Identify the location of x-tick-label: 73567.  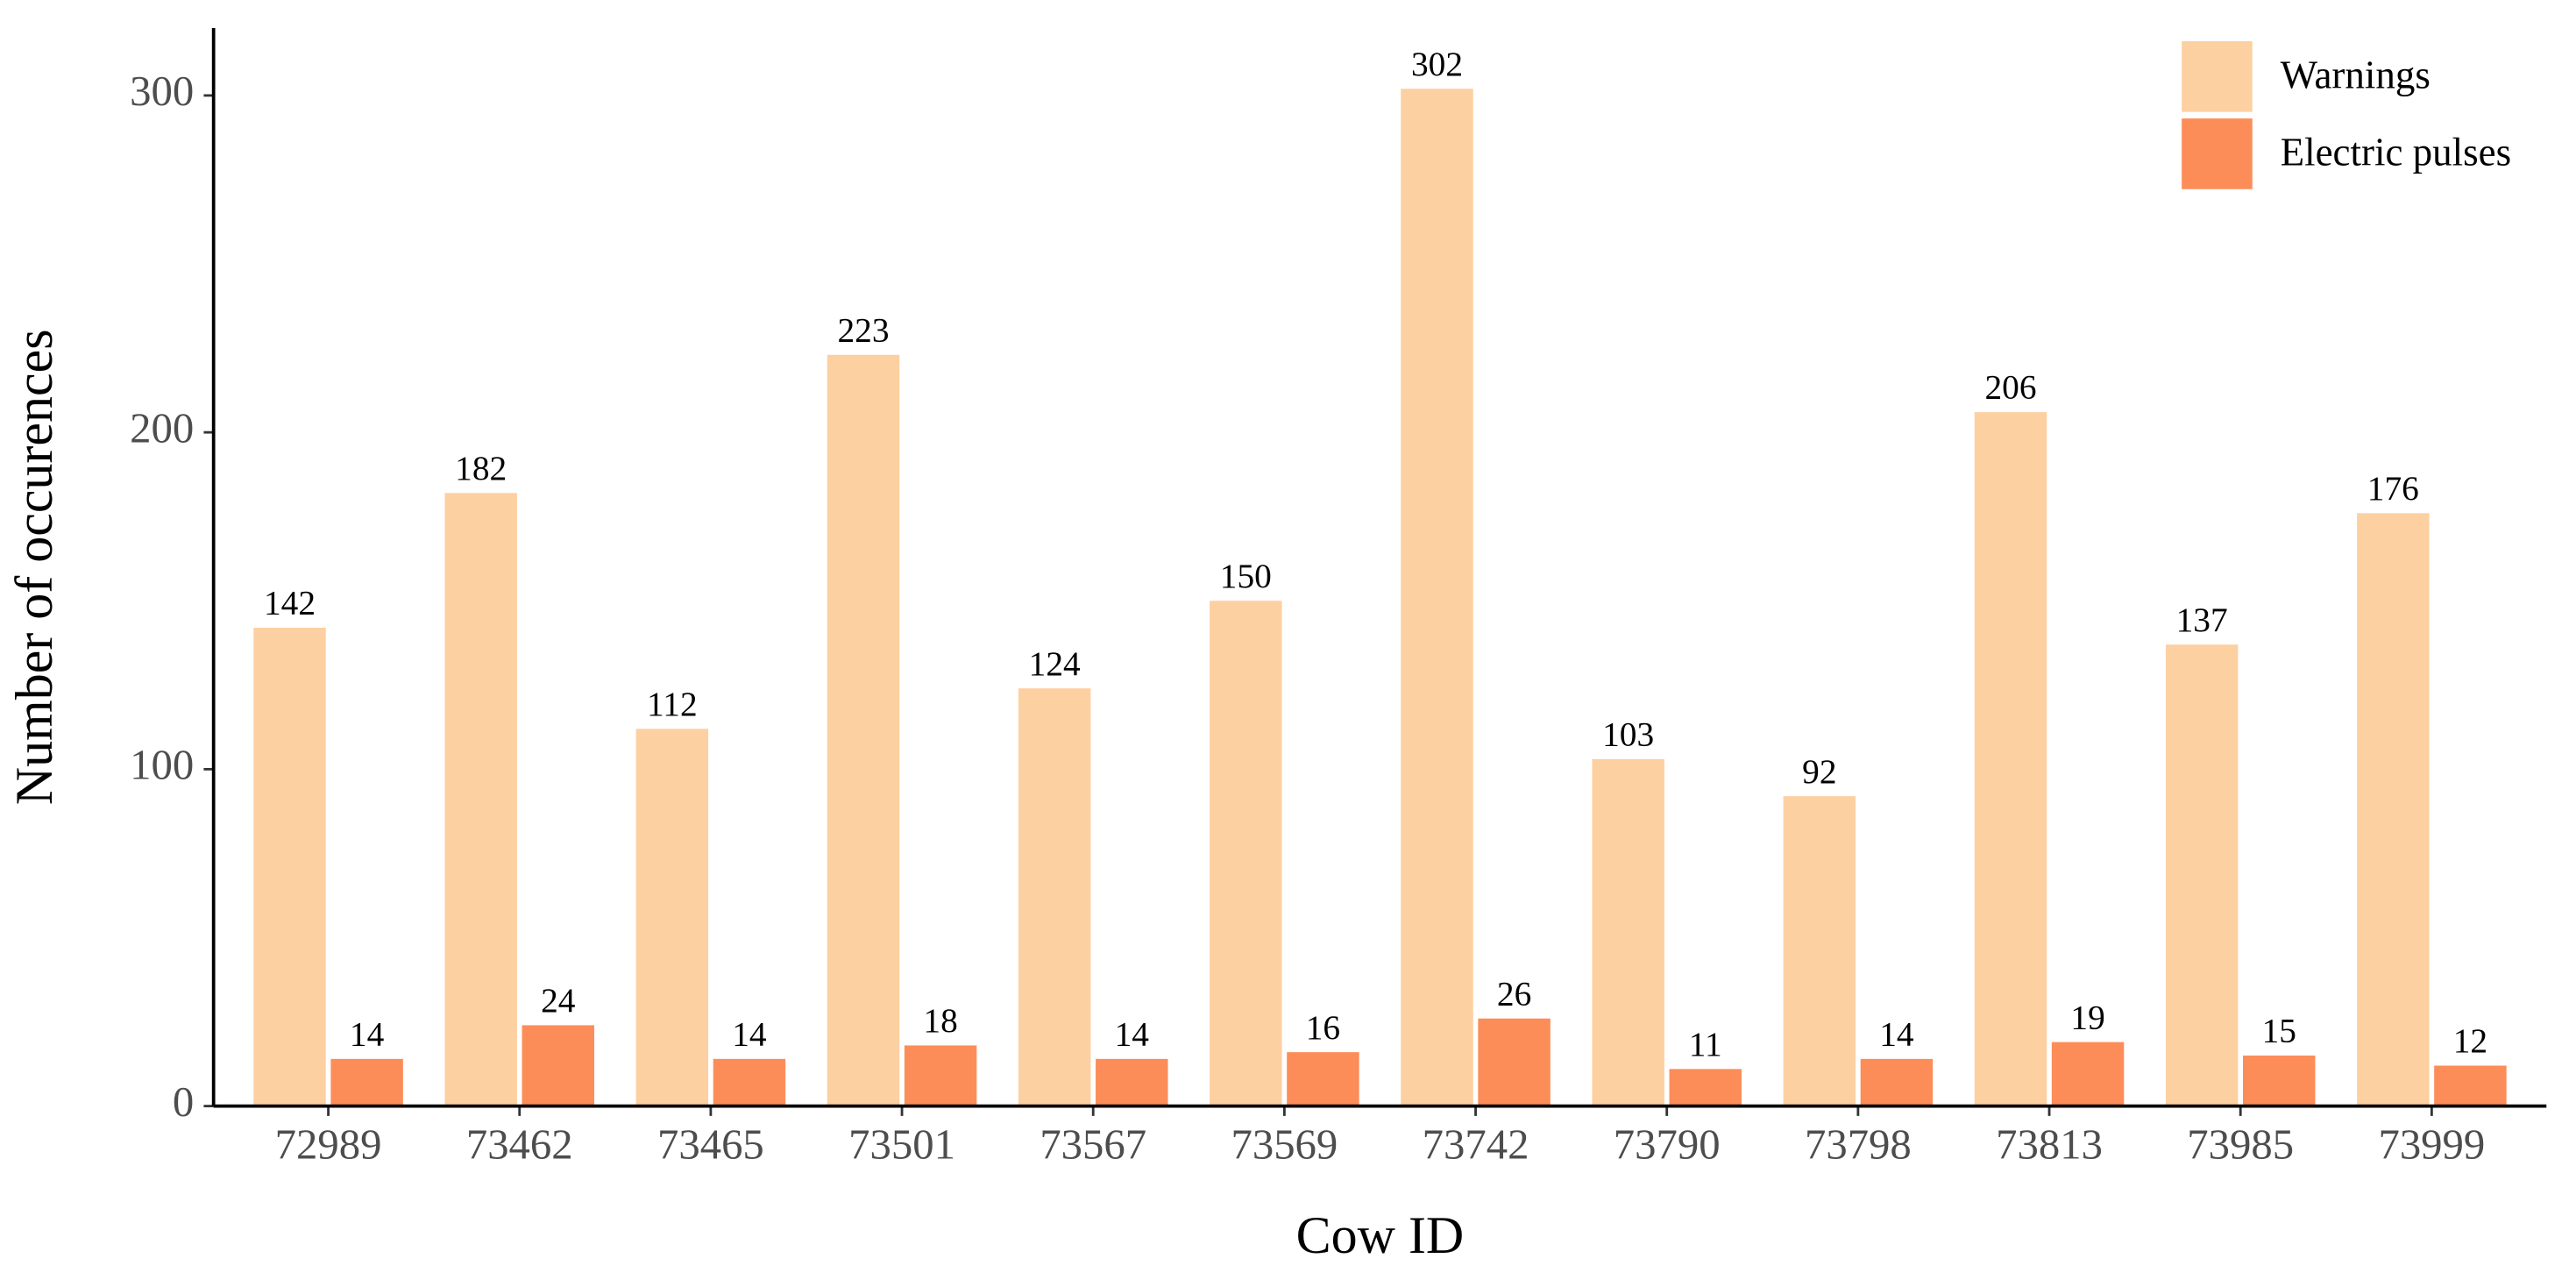
(1093, 1145).